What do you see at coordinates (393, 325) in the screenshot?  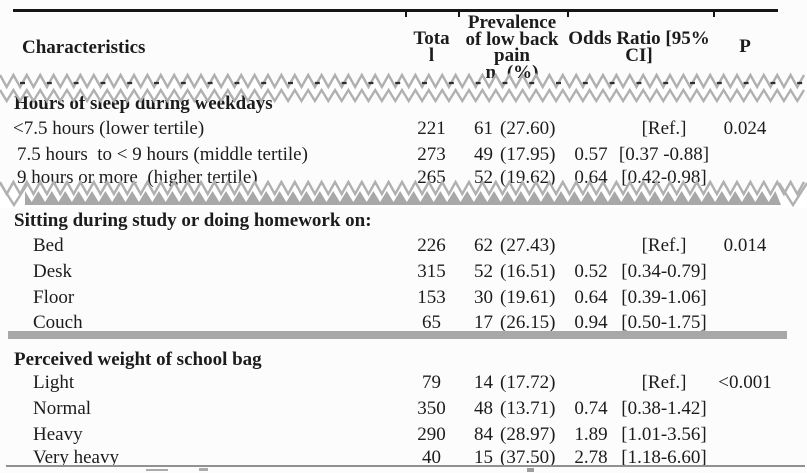 I see `table-row: Couch 65 17 (26.15) 0.94 [0.50-1.75]` at bounding box center [393, 325].